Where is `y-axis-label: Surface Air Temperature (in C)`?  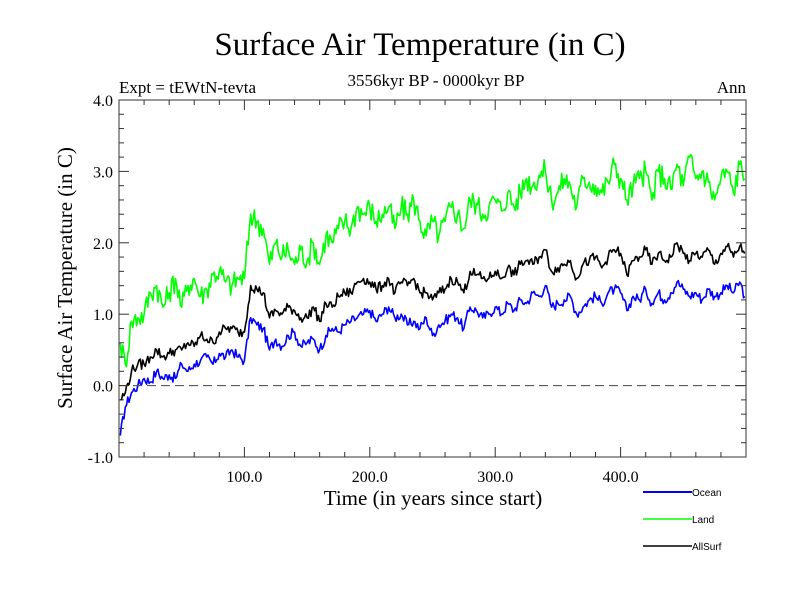
y-axis-label: Surface Air Temperature (in C) is located at coordinates (65, 278).